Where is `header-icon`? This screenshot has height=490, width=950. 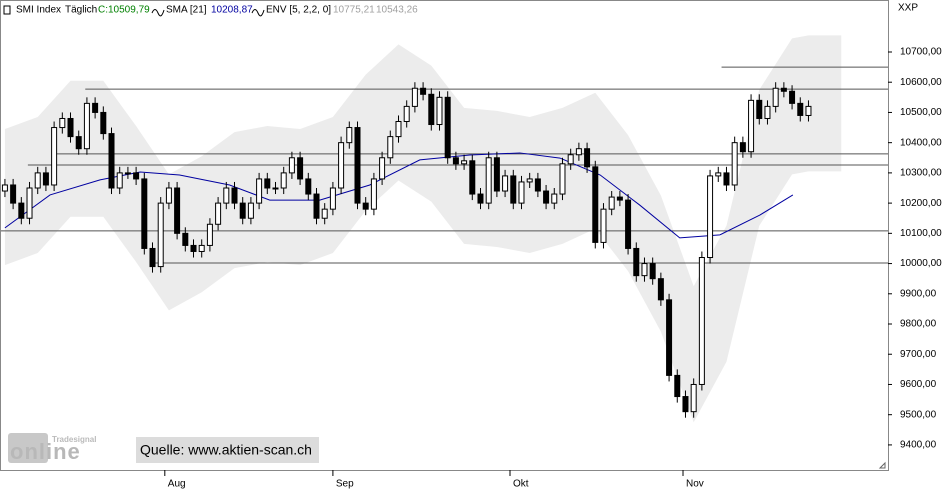
header-icon is located at coordinates (7, 10).